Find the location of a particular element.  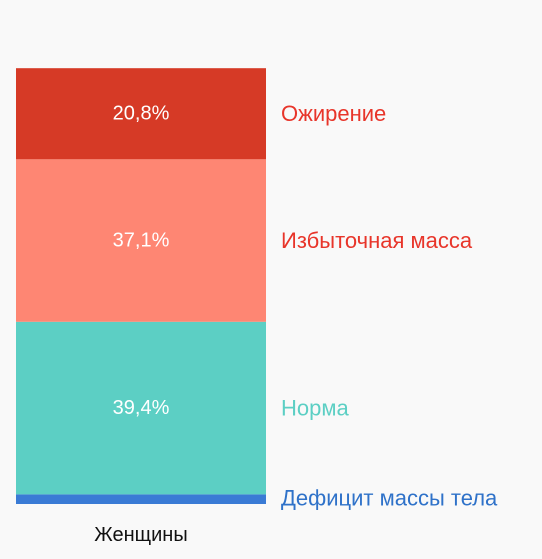

legend-label-obesity: Ожирение is located at coordinates (333, 113).